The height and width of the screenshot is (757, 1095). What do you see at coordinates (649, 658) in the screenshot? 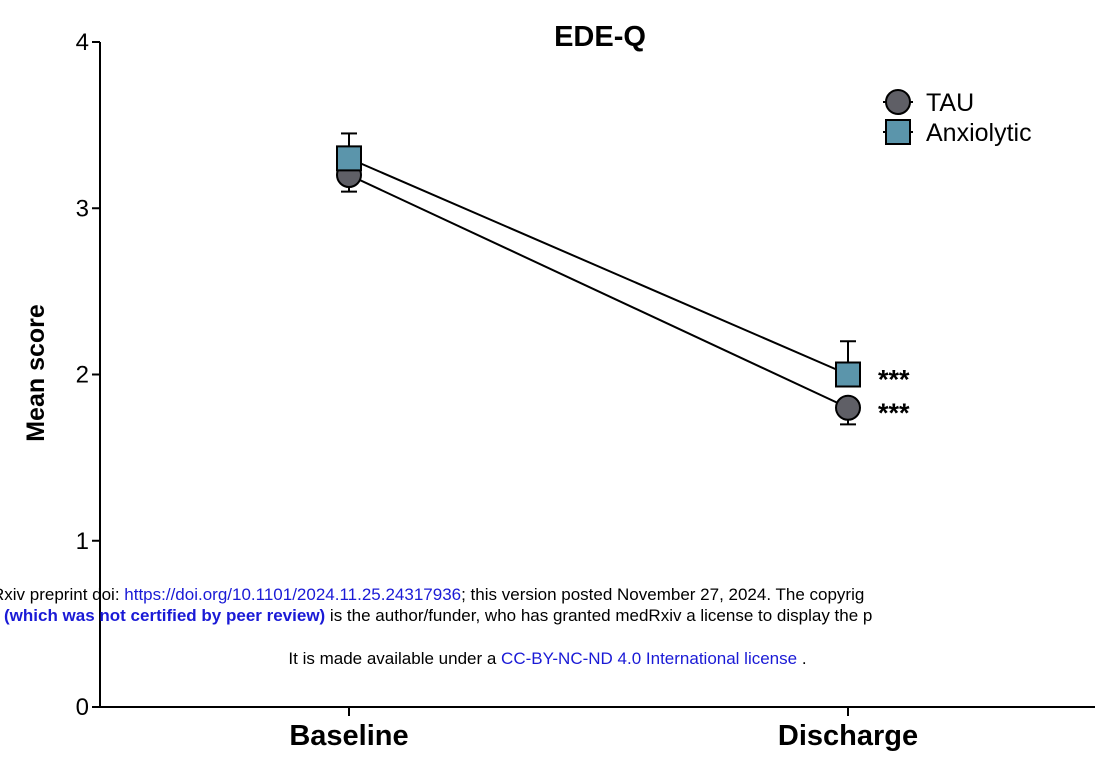
I see `license-link: CC-BY-NC-ND 4.0 International license` at bounding box center [649, 658].